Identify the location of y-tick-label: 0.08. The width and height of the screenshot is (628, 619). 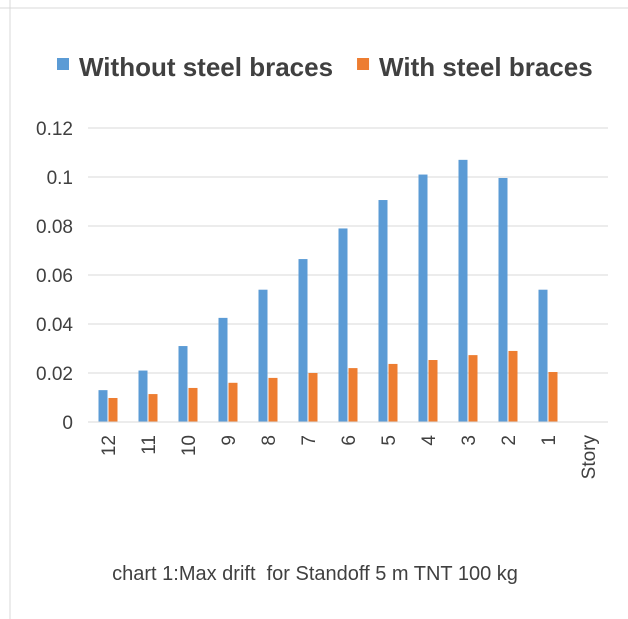
(54, 227).